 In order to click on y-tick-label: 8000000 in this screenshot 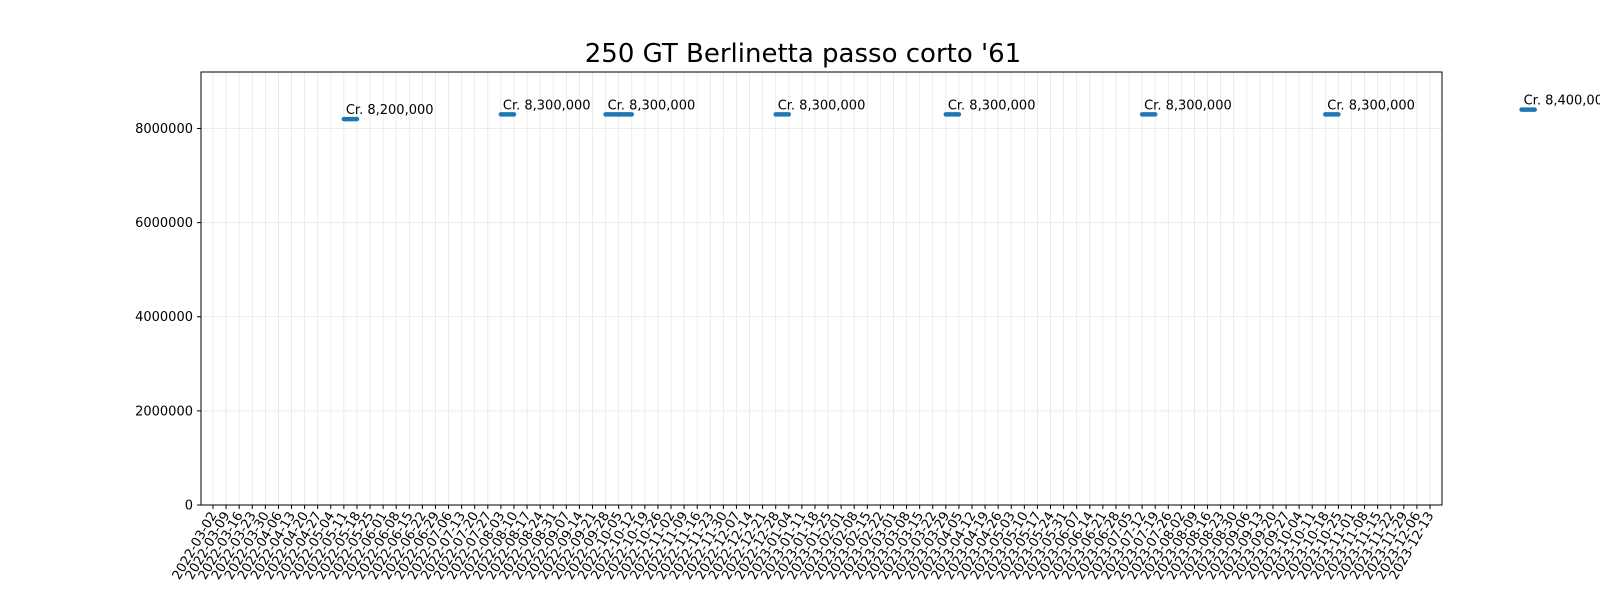, I will do `click(164, 129)`.